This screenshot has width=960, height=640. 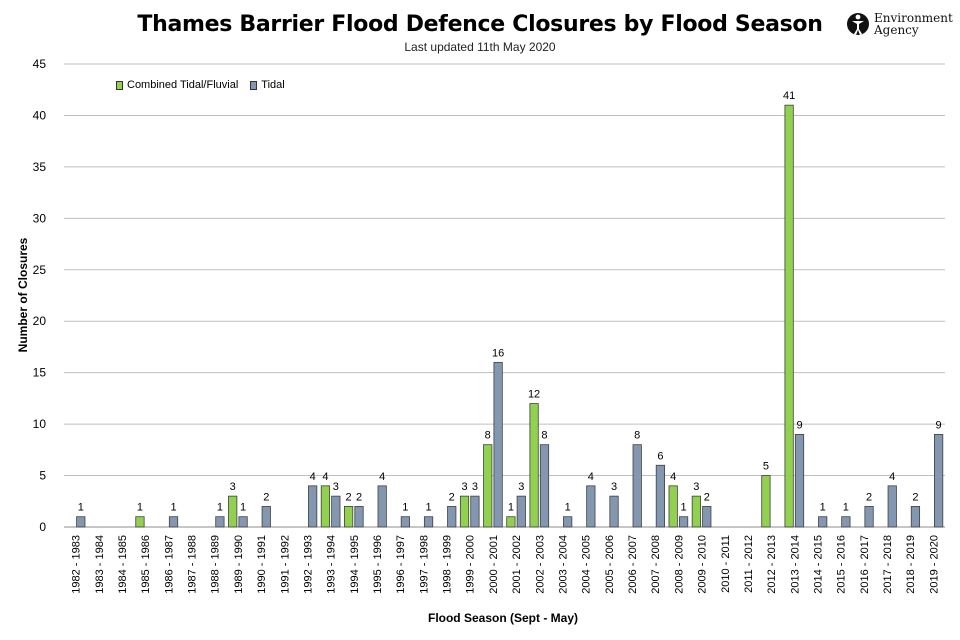 What do you see at coordinates (273, 85) in the screenshot?
I see `legend-label-tidal: Tidal` at bounding box center [273, 85].